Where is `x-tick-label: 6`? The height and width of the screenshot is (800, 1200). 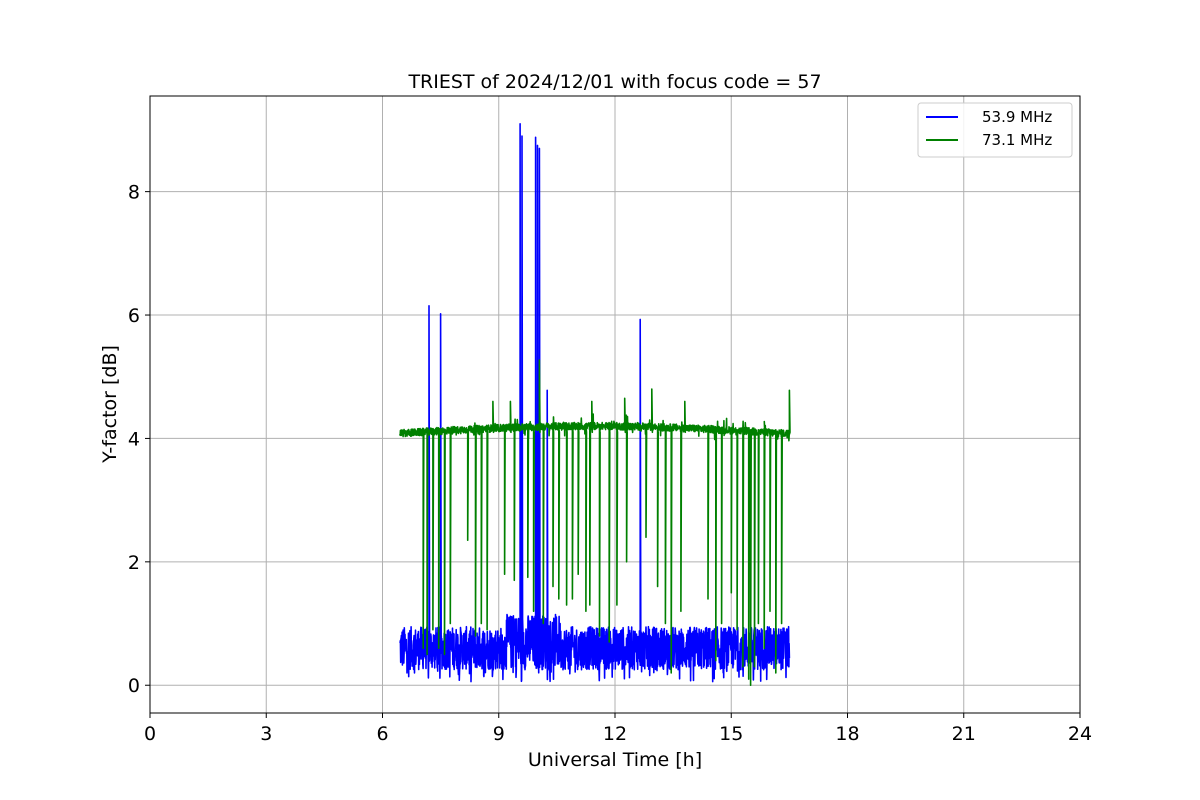 x-tick-label: 6 is located at coordinates (382, 734).